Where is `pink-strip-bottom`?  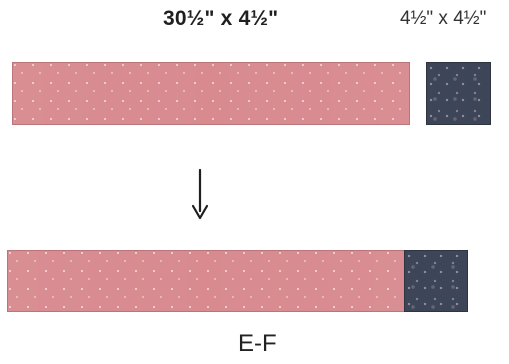
pink-strip-bottom is located at coordinates (206, 281).